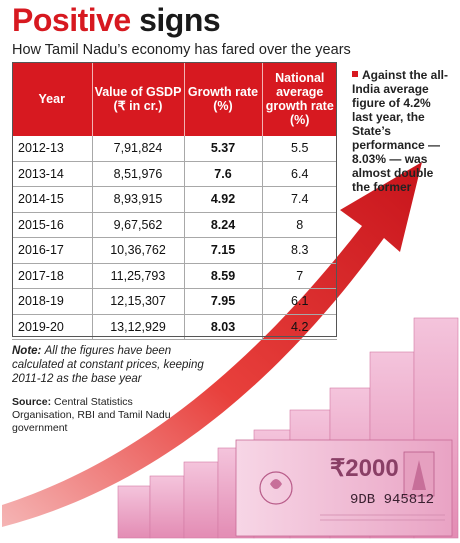 Image resolution: width=460 pixels, height=543 pixels. What do you see at coordinates (392, 500) in the screenshot?
I see `banknote-serial: 9DB 945812` at bounding box center [392, 500].